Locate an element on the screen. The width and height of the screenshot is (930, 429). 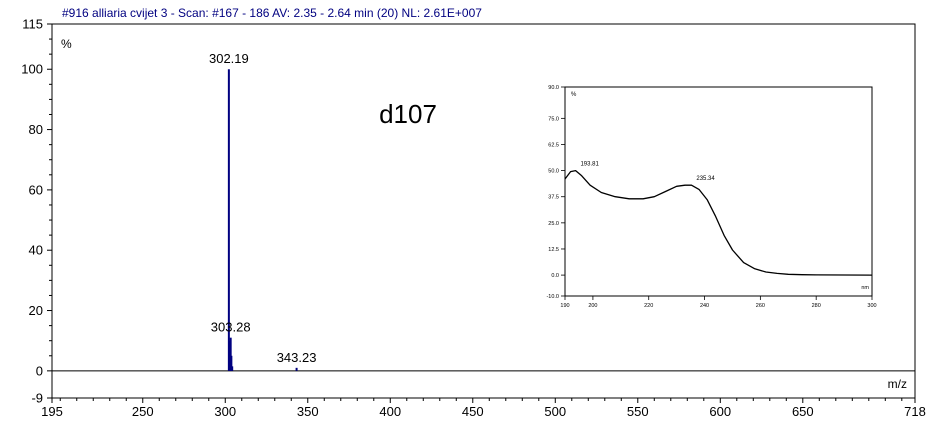
inset-y-tick-label: 90.0 is located at coordinates (553, 88).